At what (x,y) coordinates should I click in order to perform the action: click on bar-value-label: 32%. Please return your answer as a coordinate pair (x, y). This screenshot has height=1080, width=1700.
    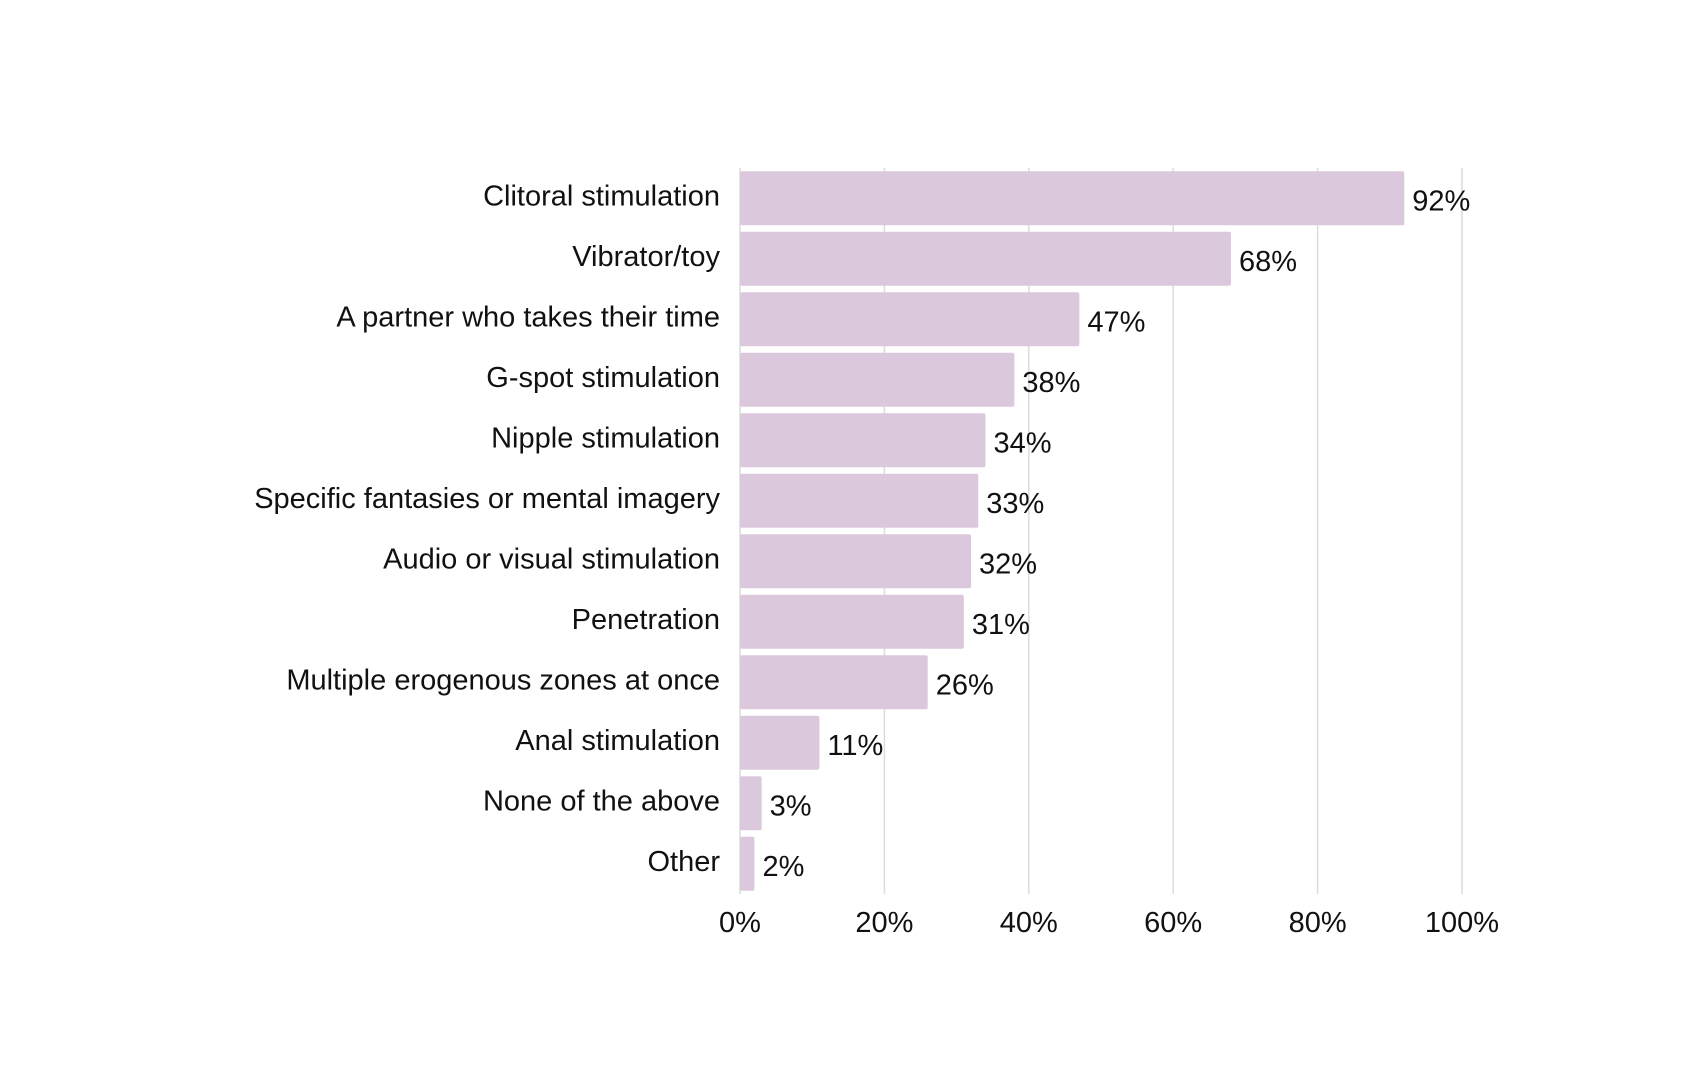
    Looking at the image, I should click on (1008, 564).